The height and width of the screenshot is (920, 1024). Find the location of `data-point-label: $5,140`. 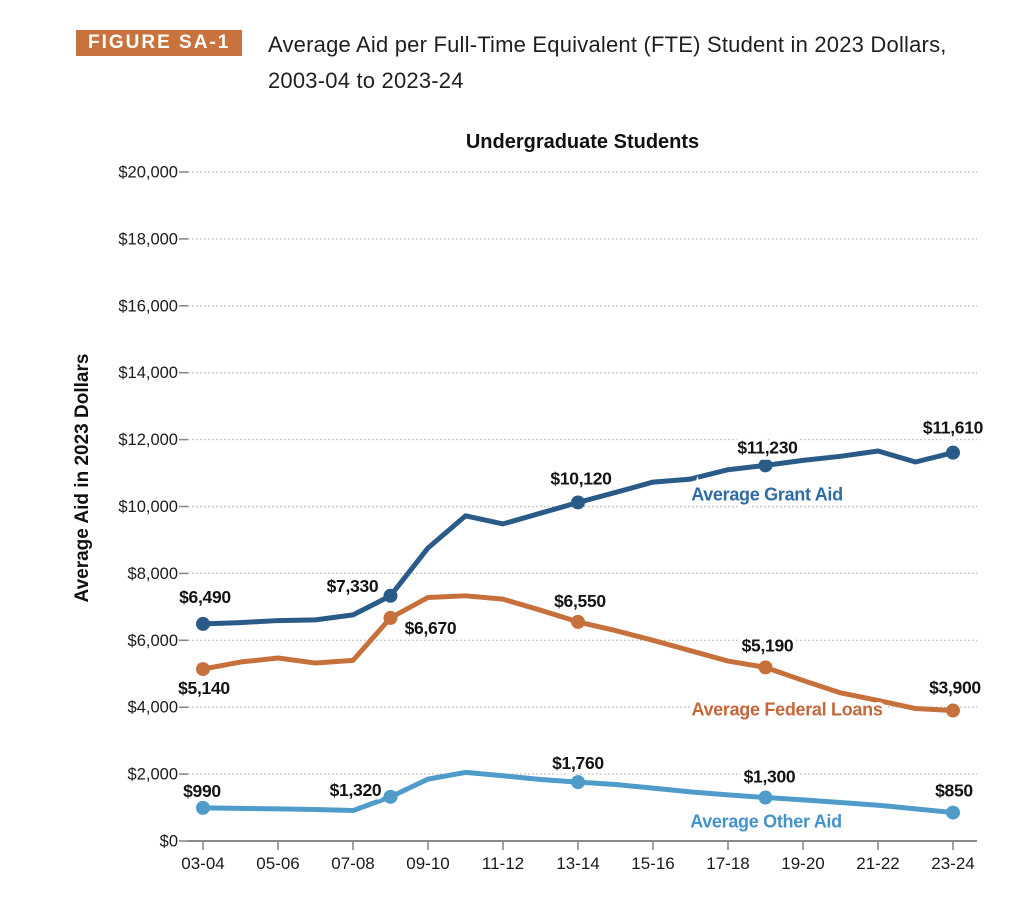

data-point-label: $5,140 is located at coordinates (204, 688).